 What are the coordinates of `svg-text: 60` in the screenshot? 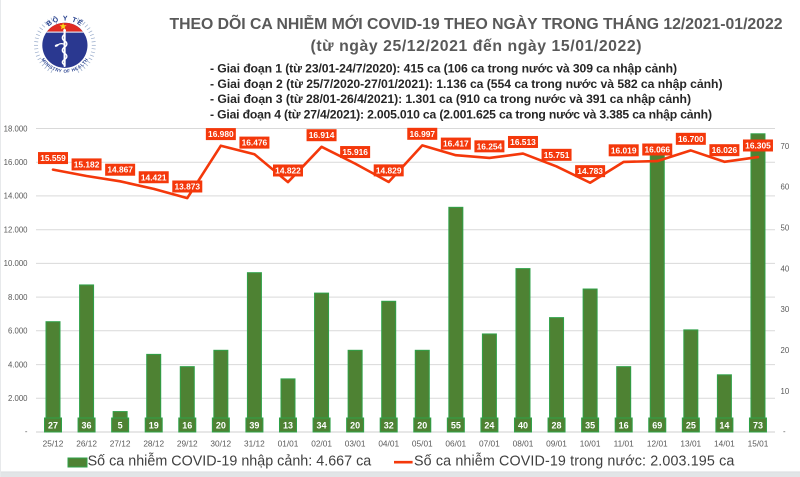 It's located at (785, 187).